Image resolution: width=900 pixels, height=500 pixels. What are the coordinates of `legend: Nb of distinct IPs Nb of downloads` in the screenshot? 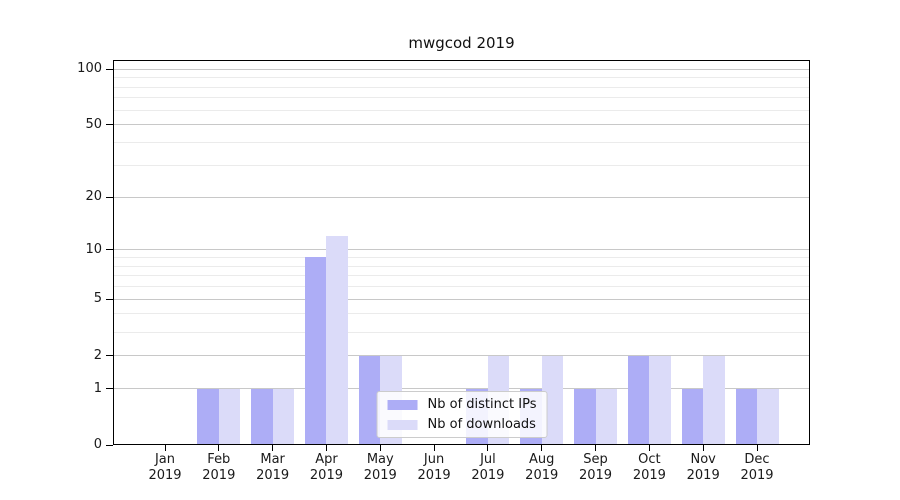 It's located at (462, 414).